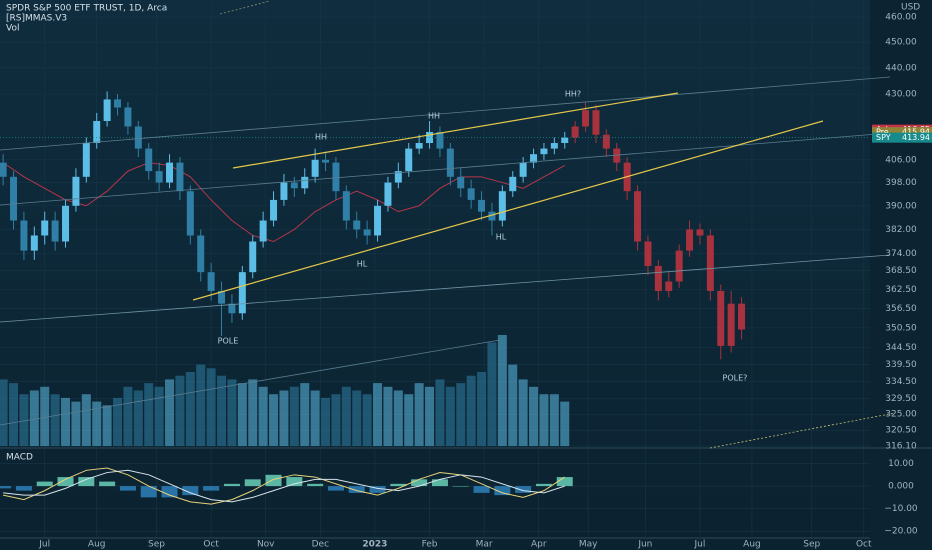  What do you see at coordinates (901, 230) in the screenshot?
I see `y-tick-label: 382.00` at bounding box center [901, 230].